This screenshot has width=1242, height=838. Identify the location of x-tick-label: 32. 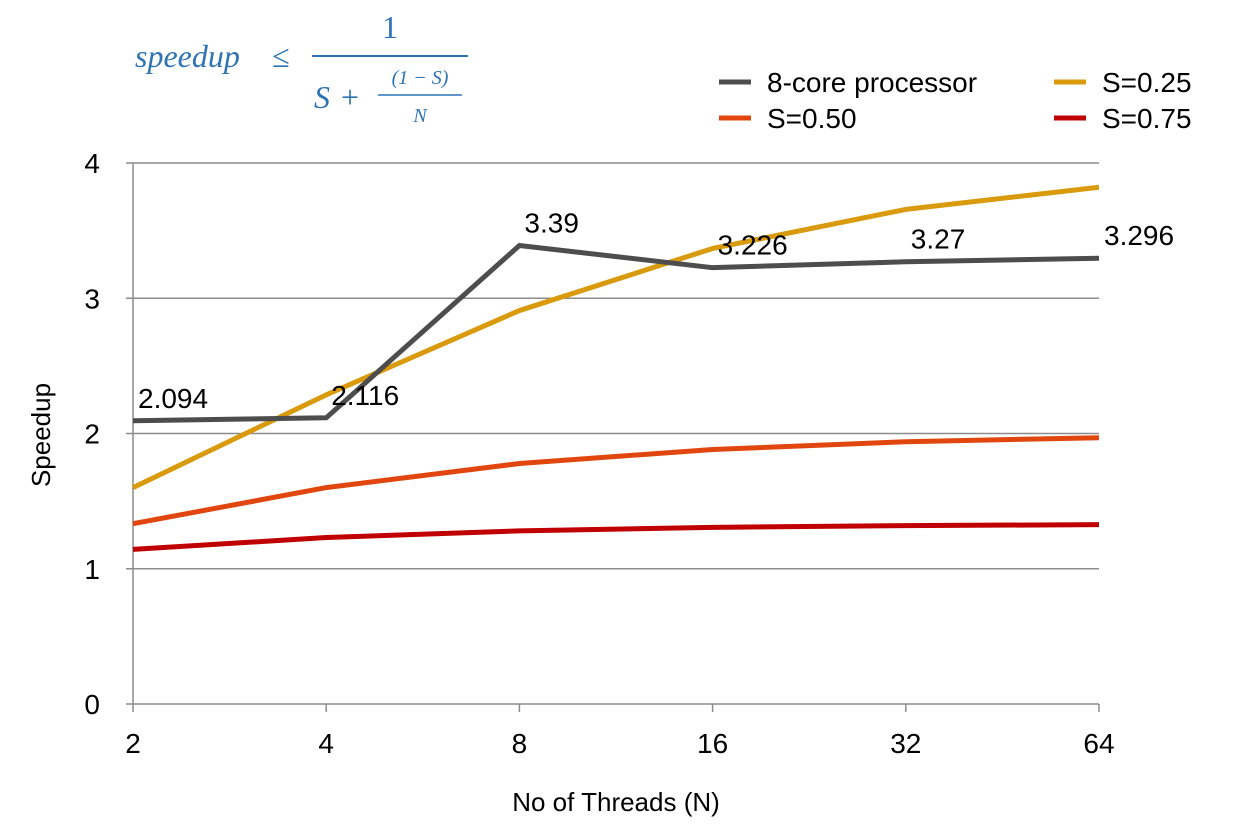
(905, 743).